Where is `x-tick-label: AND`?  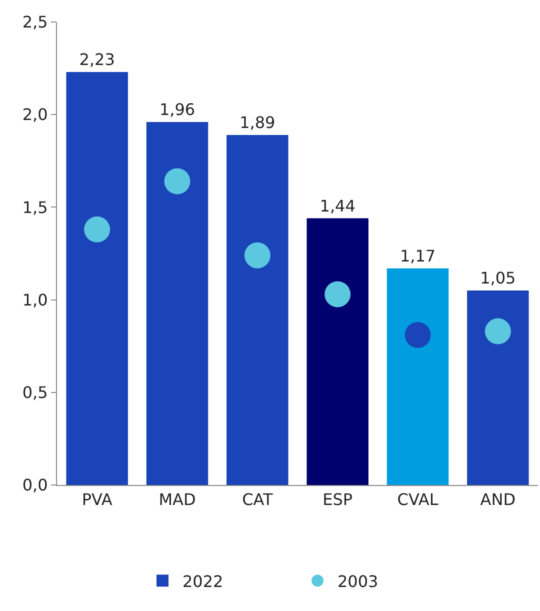
x-tick-label: AND is located at coordinates (498, 500).